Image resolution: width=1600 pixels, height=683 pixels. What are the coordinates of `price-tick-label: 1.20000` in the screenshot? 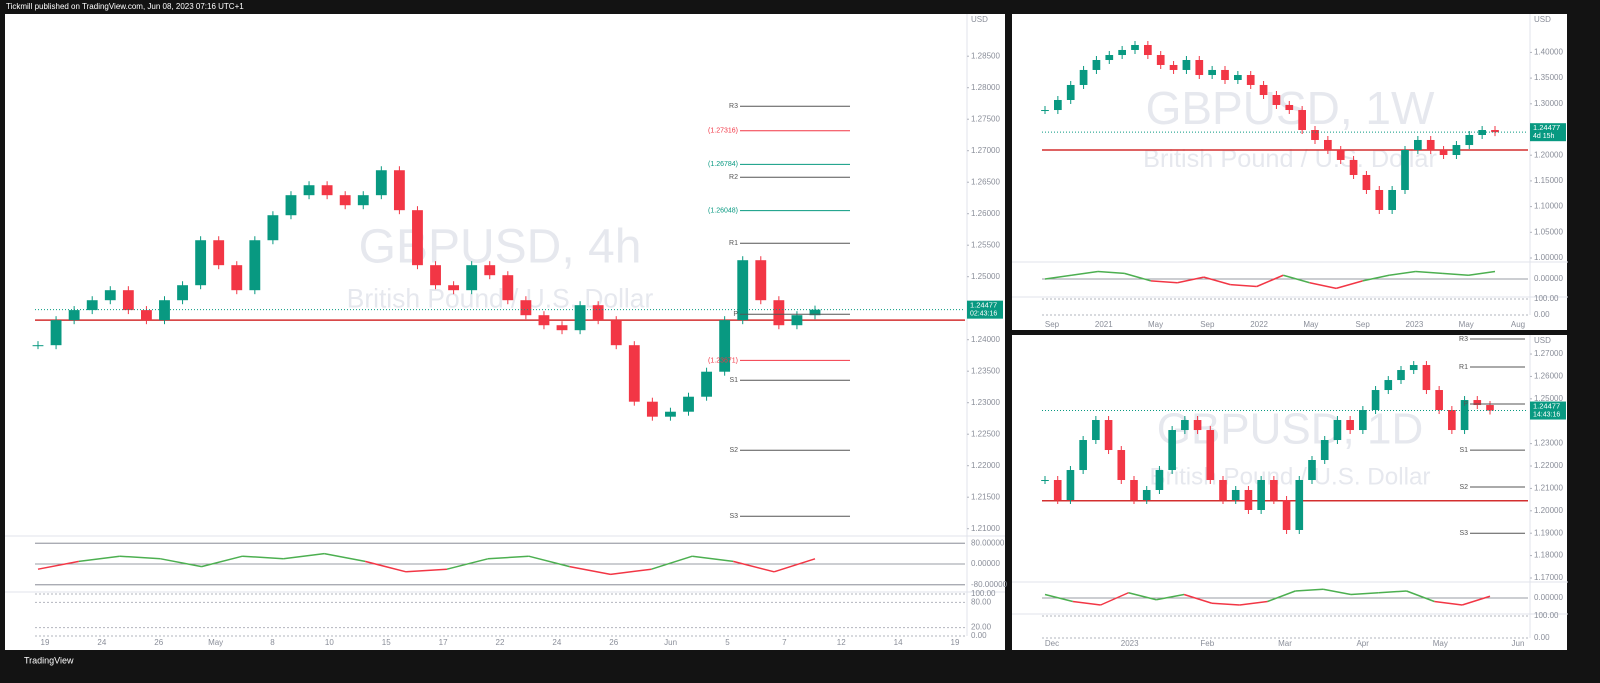 It's located at (1548, 510).